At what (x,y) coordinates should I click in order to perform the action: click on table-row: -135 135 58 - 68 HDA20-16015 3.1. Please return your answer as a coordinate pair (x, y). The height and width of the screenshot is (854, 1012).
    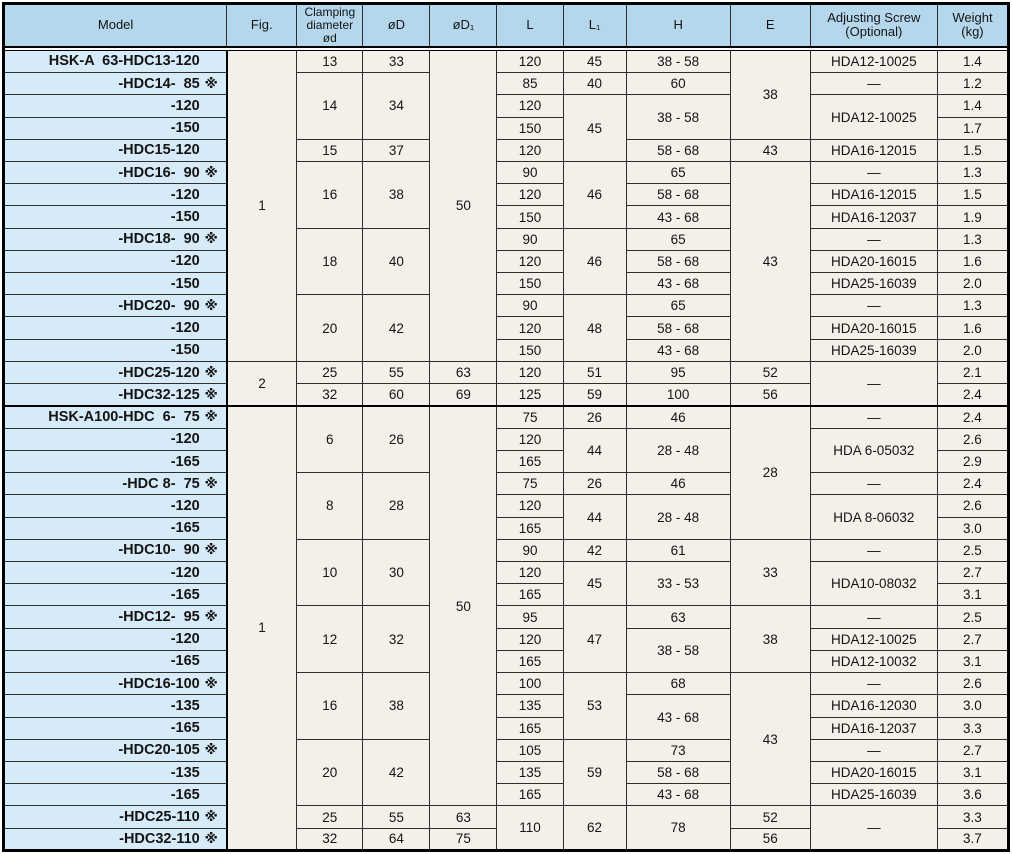
    Looking at the image, I should click on (506, 772).